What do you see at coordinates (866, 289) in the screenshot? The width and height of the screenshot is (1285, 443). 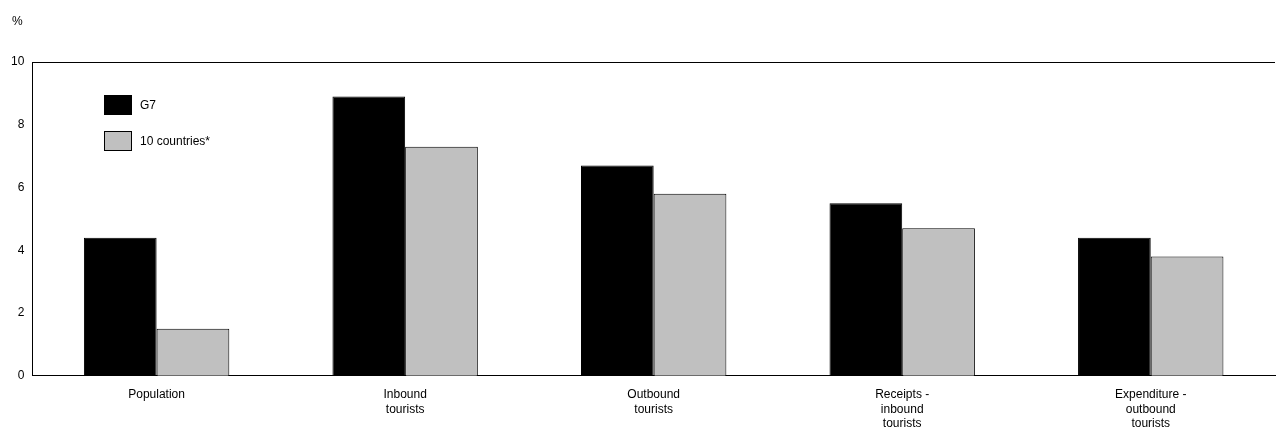 I see `bar` at bounding box center [866, 289].